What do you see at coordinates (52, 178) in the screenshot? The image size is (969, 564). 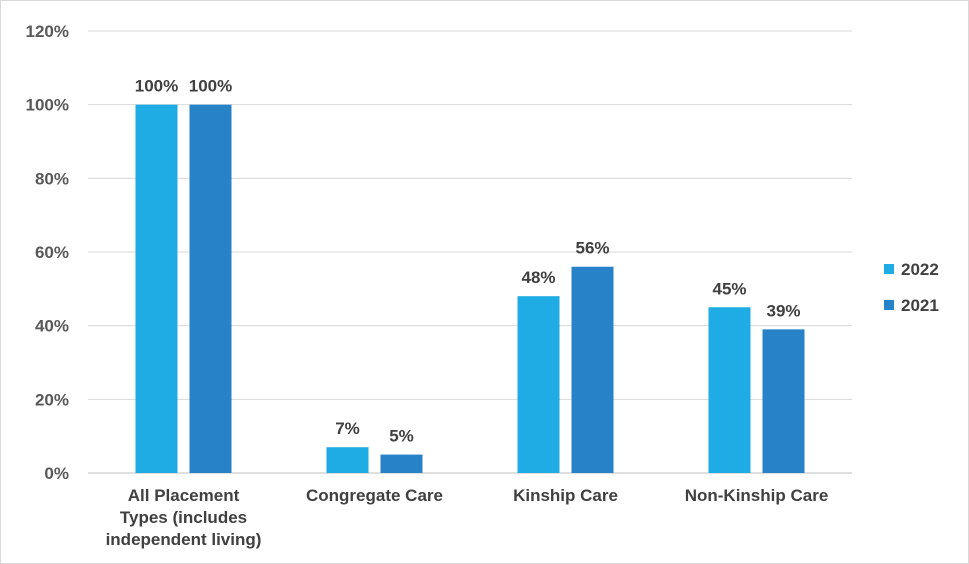 I see `y-tick-label: 80%` at bounding box center [52, 178].